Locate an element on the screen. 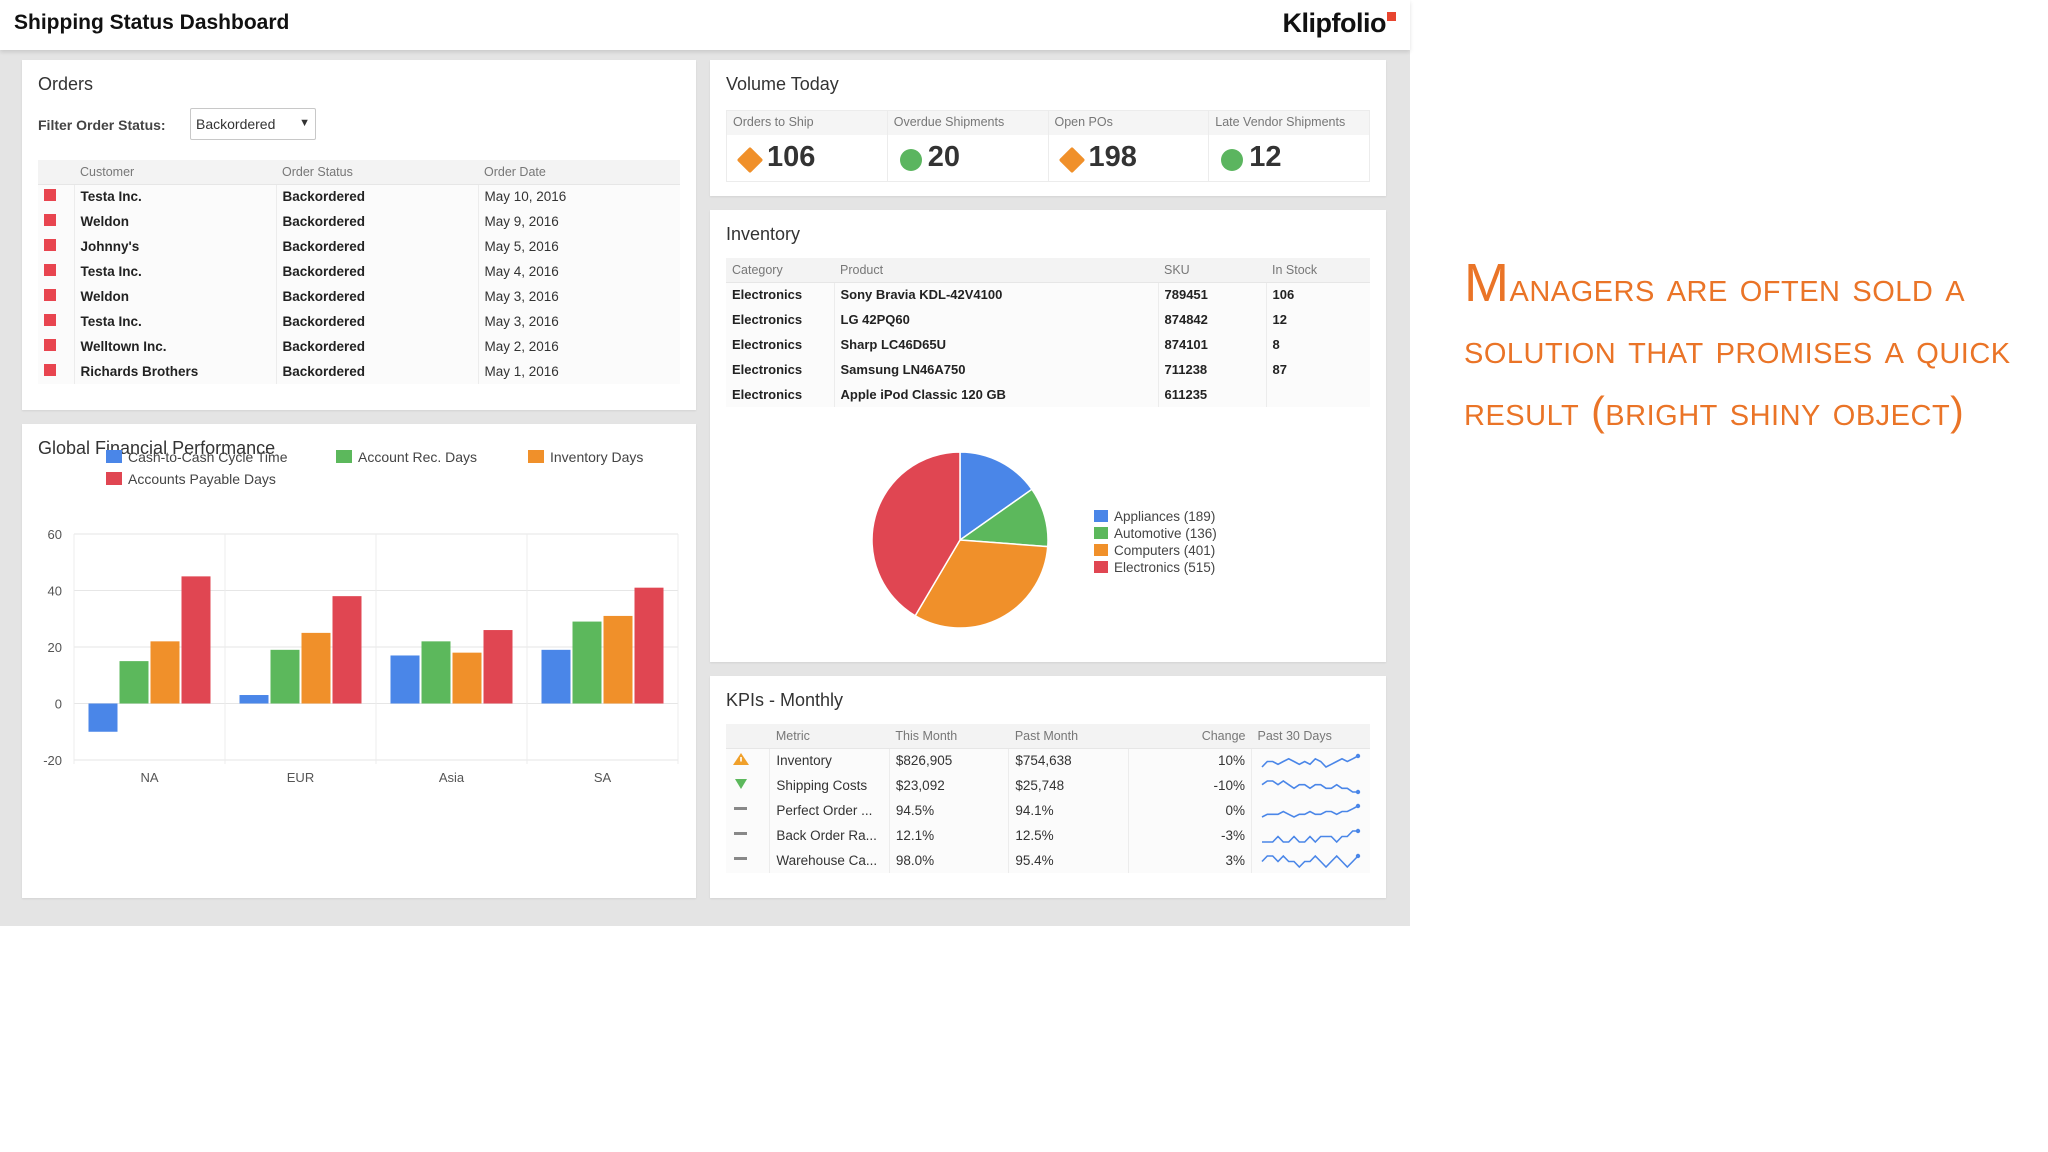  legend-item: Inventory Days is located at coordinates (585, 457).